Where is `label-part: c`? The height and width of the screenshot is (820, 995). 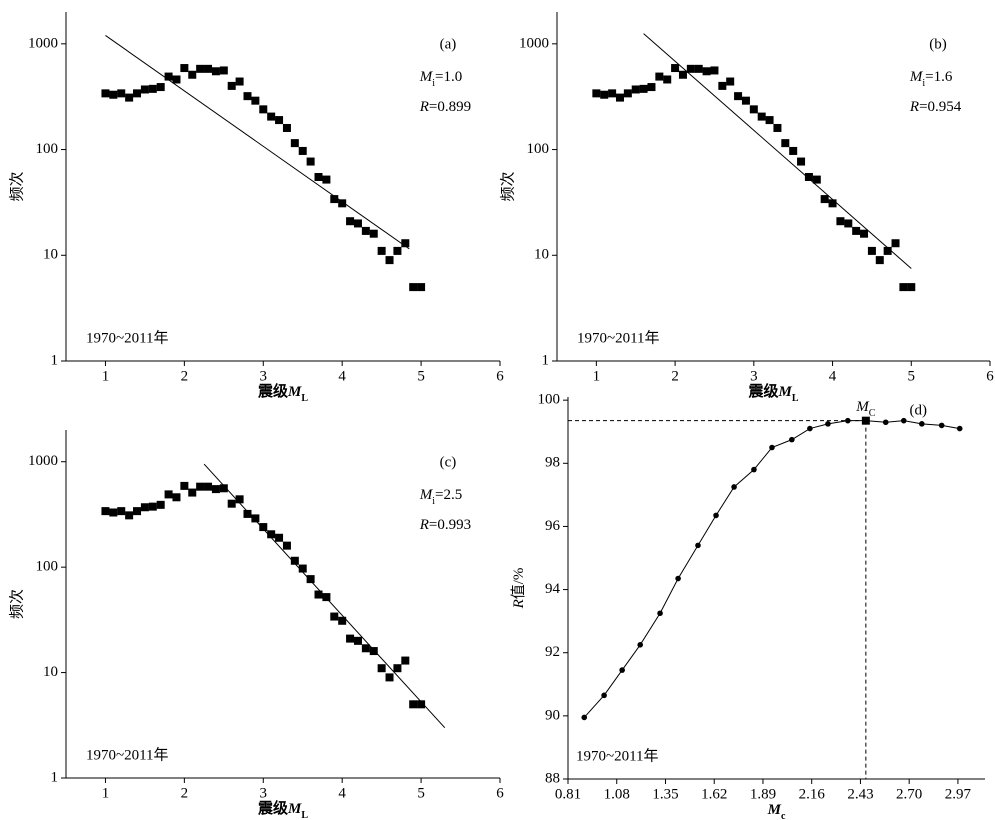 label-part: c is located at coordinates (783, 815).